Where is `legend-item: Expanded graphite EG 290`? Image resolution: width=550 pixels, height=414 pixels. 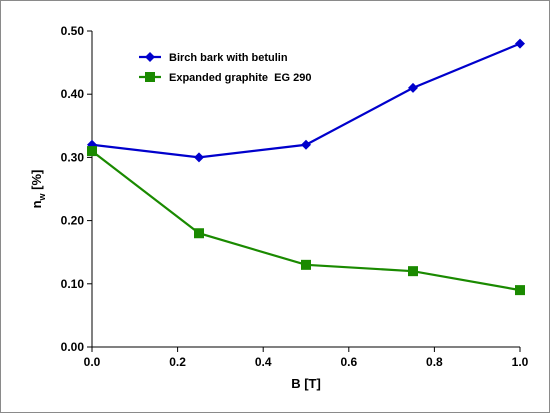 legend-item: Expanded graphite EG 290 is located at coordinates (225, 78).